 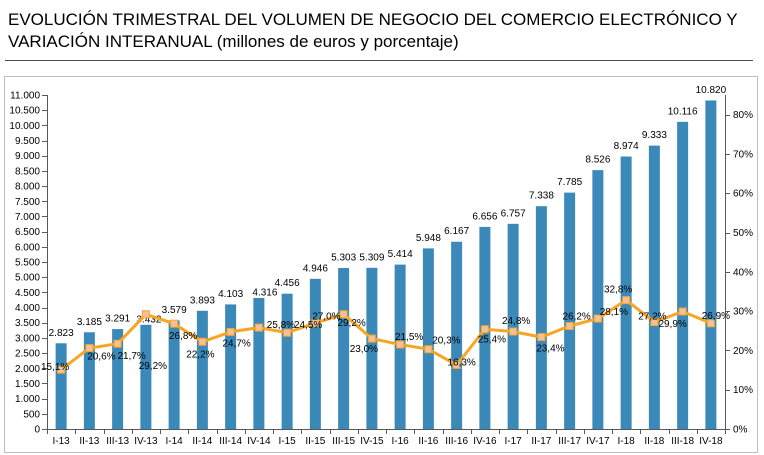 I want to click on bar-value-label-iv-17: 8.526, so click(x=597, y=160).